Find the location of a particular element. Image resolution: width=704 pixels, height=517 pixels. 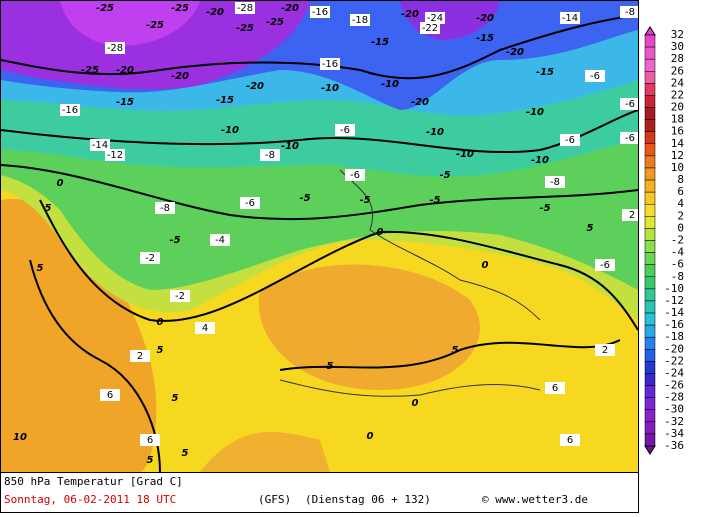

contour-label: -8 is located at coordinates (630, 12).